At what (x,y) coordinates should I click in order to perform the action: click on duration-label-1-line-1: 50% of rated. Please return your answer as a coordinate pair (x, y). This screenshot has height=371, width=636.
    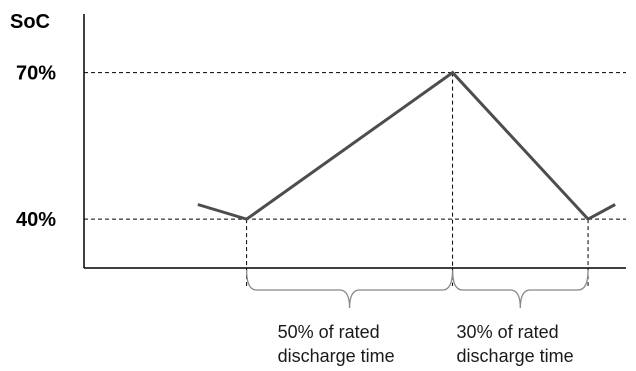
    Looking at the image, I should click on (329, 332).